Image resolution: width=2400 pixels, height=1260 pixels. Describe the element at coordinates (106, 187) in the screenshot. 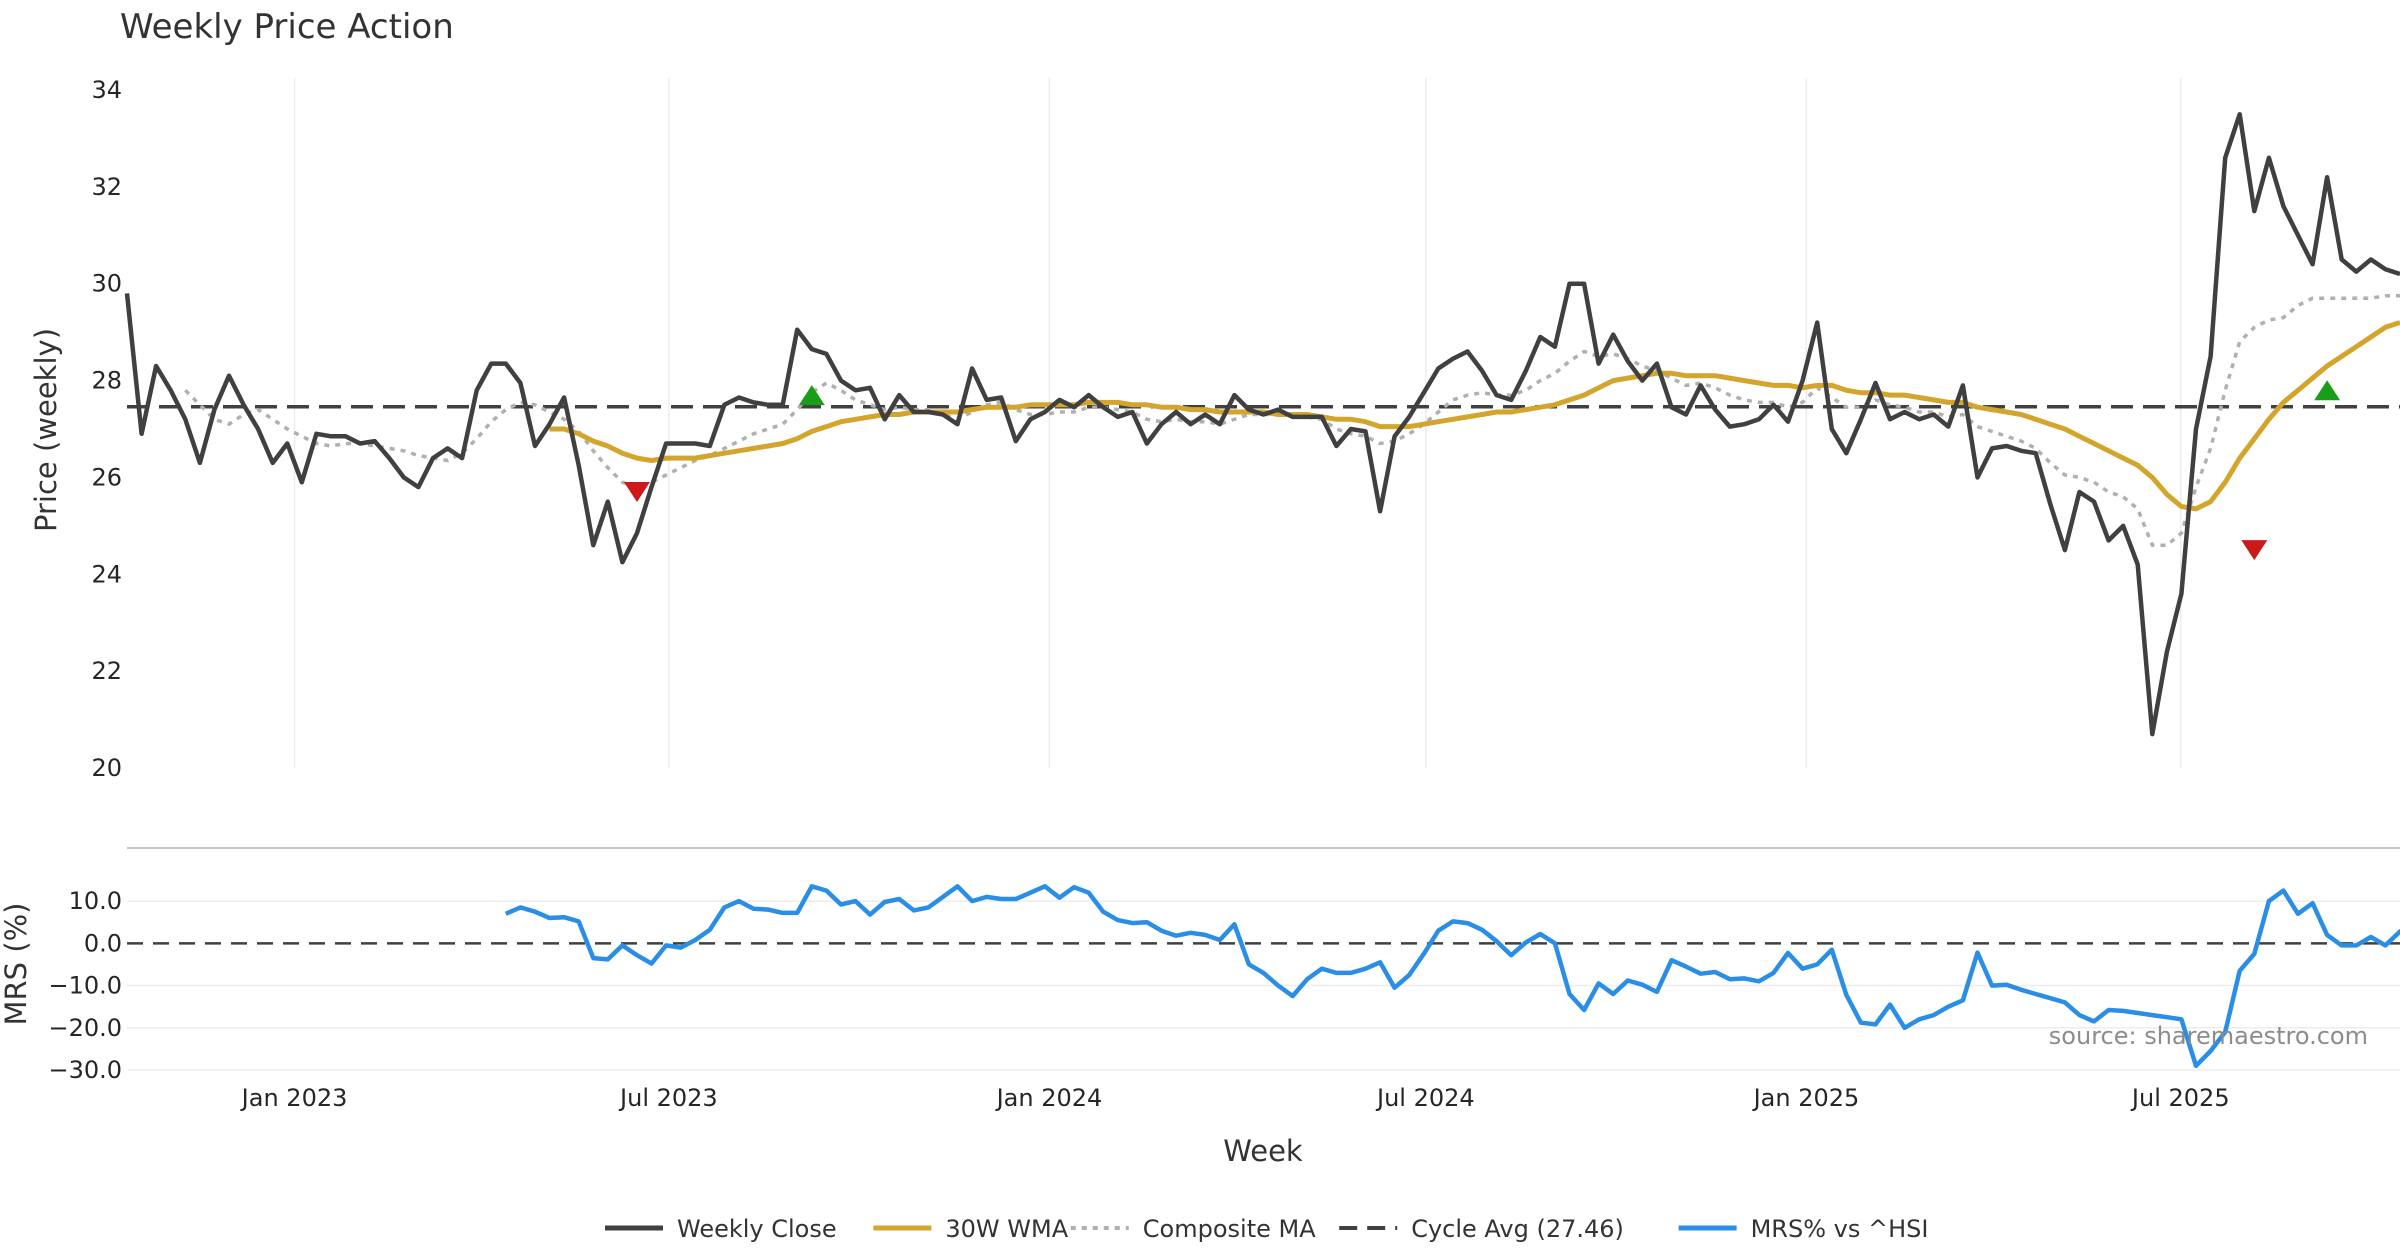

I see `price-ytick-32: 32` at that location.